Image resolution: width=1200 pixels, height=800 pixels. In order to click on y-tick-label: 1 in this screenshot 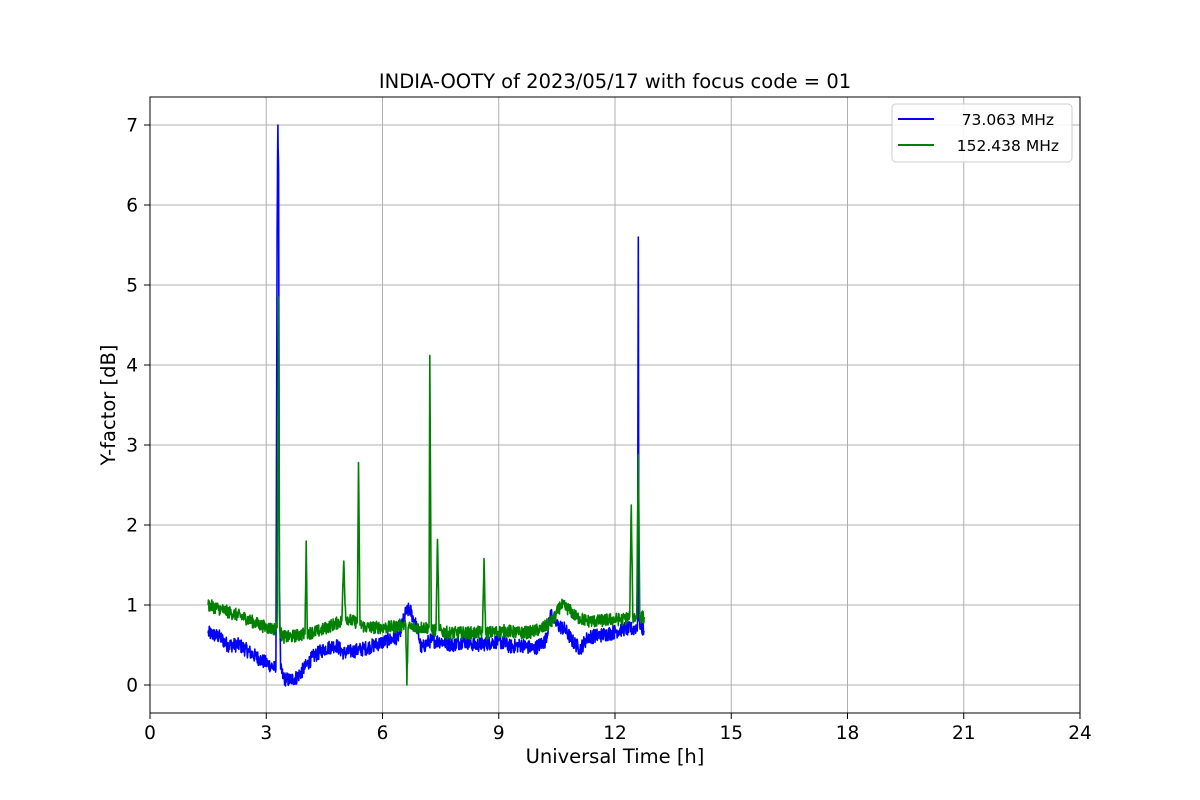, I will do `click(132, 606)`.